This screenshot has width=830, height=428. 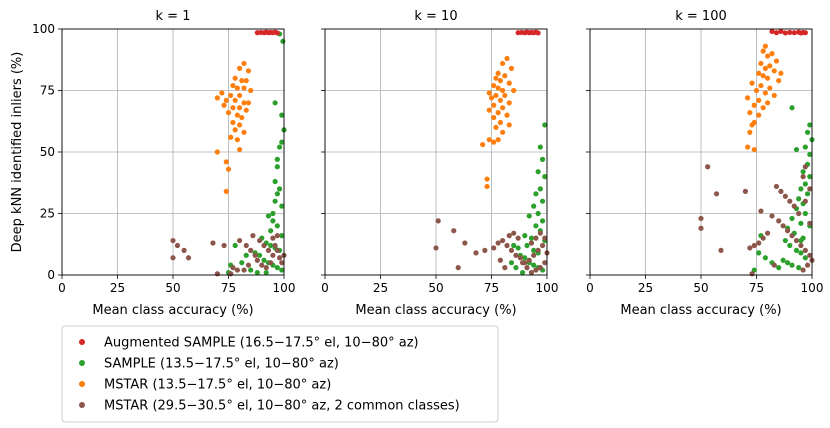 I want to click on y-axis-label: Deep kNN identified inliers (%), so click(x=17, y=152).